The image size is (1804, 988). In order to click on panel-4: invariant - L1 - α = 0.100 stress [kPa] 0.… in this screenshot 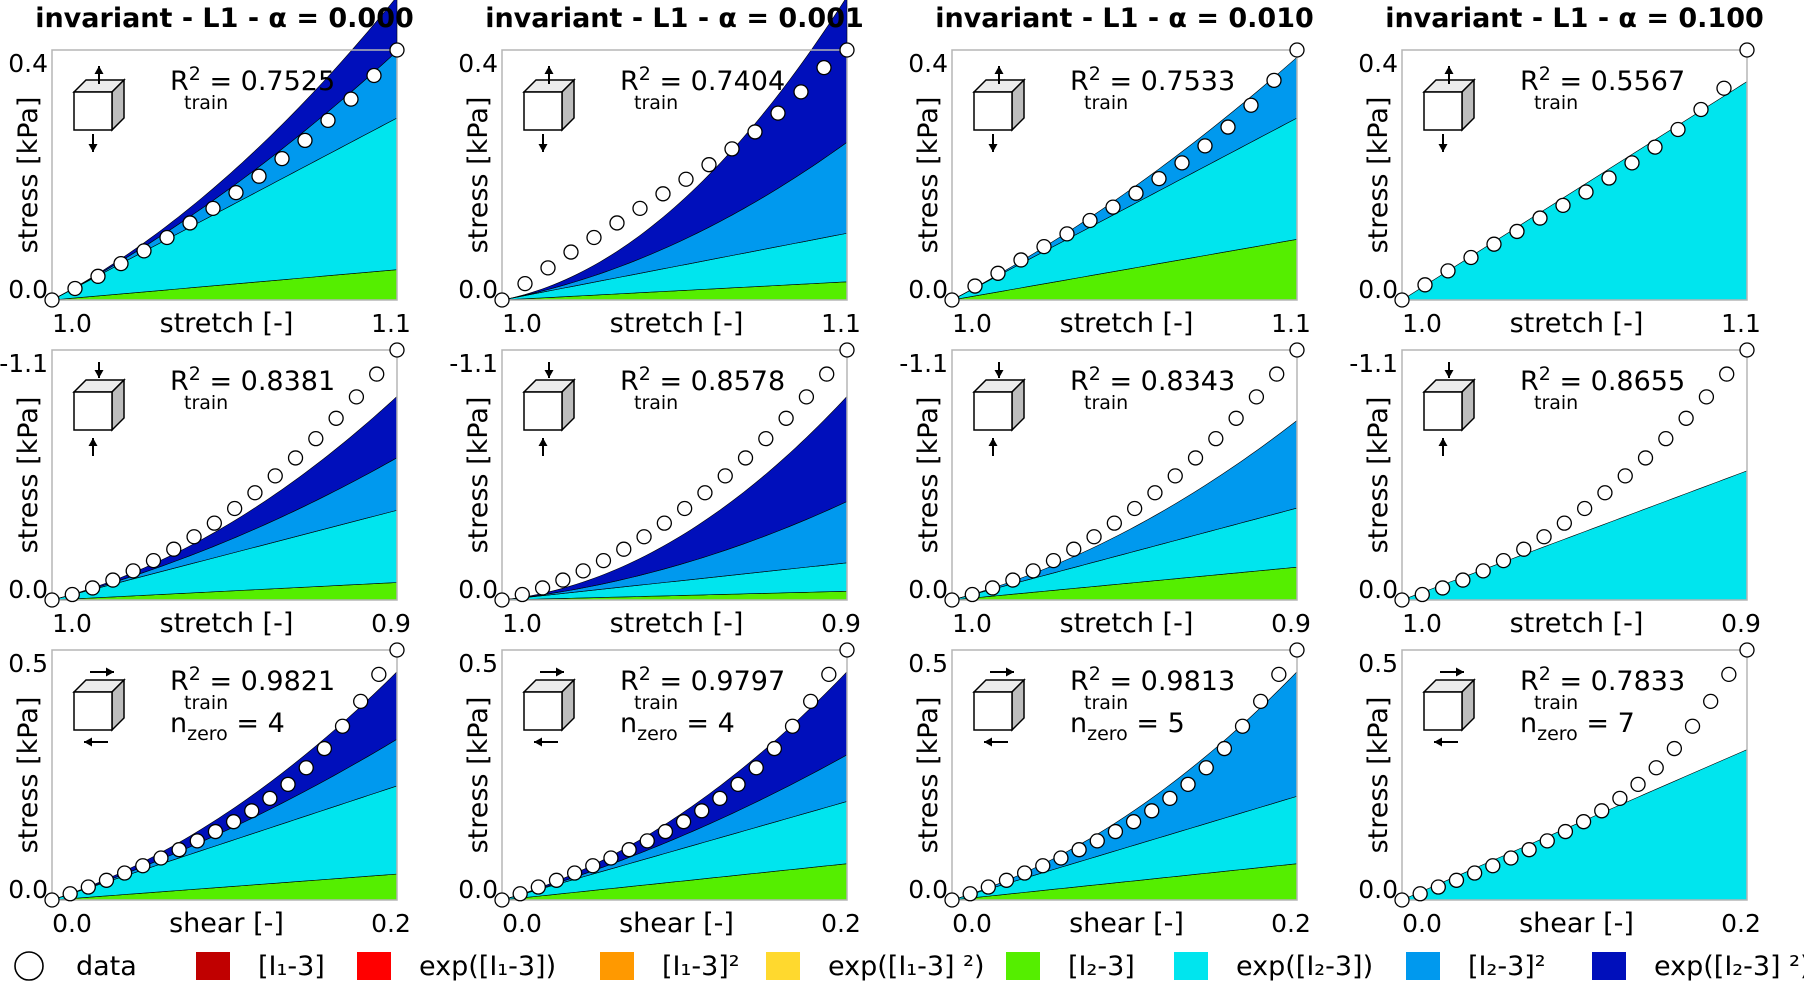, I will do `click(1561, 171)`.